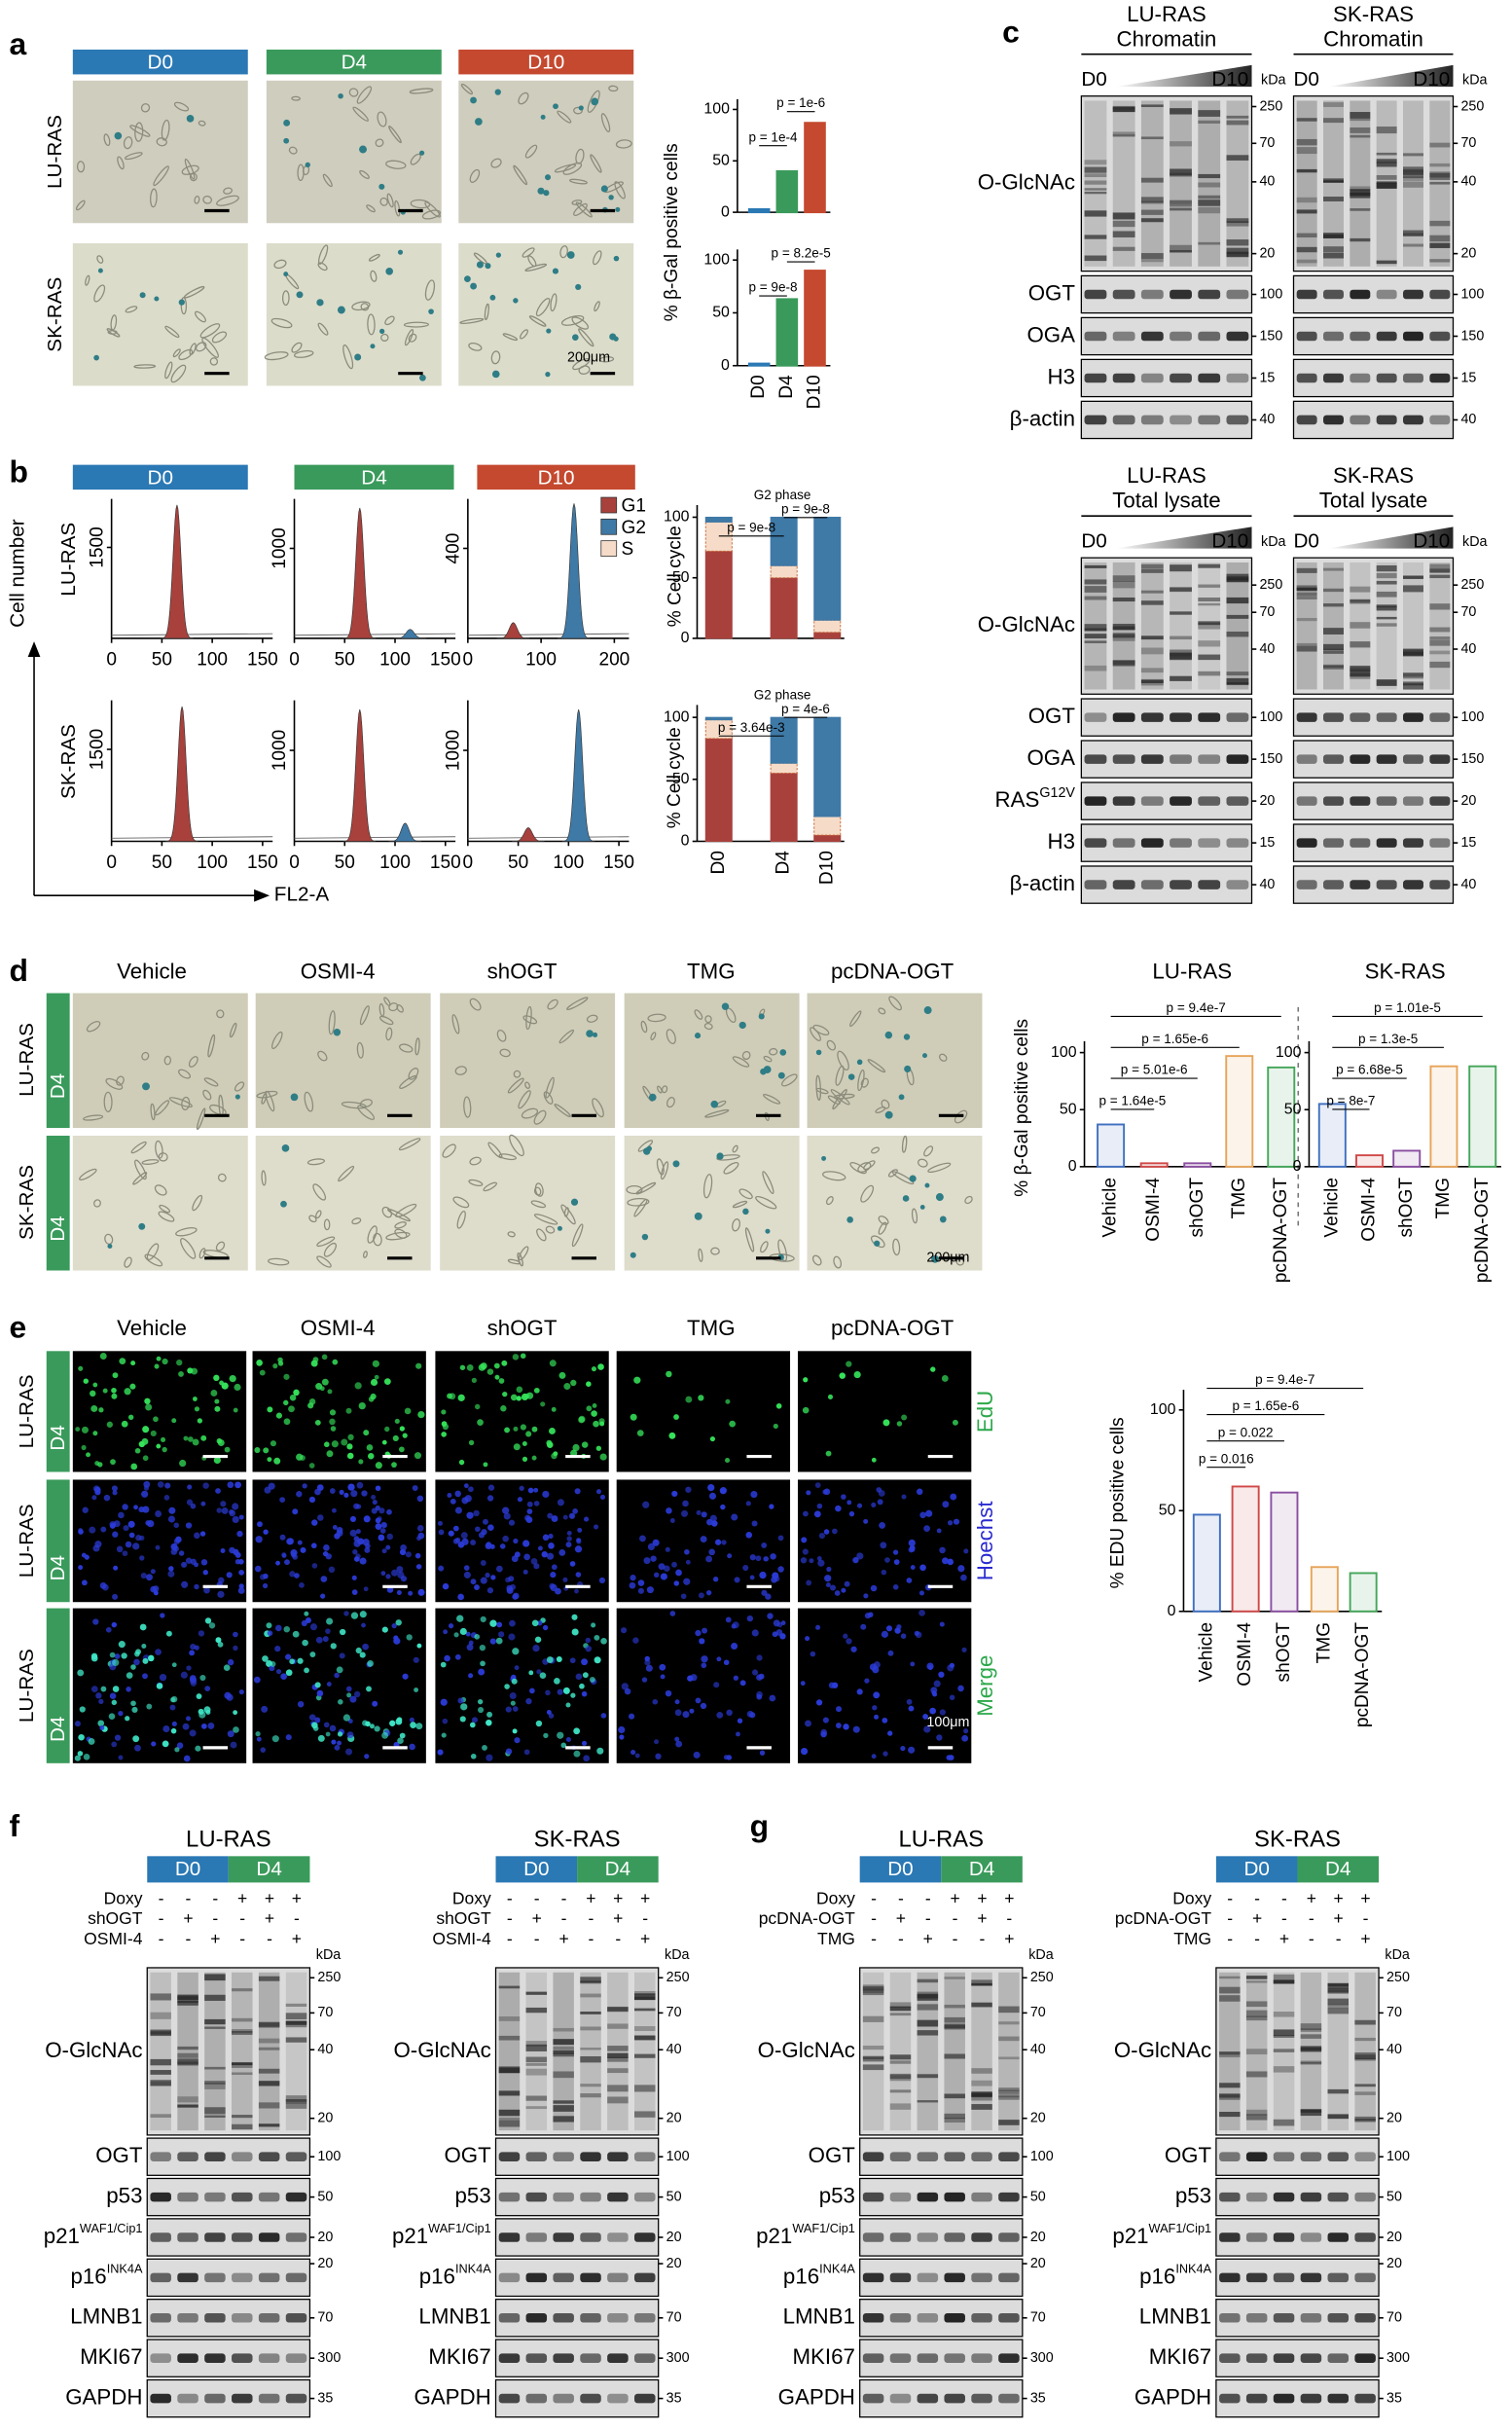  I want to click on column-label: pcDNA-OGT, so click(892, 1328).